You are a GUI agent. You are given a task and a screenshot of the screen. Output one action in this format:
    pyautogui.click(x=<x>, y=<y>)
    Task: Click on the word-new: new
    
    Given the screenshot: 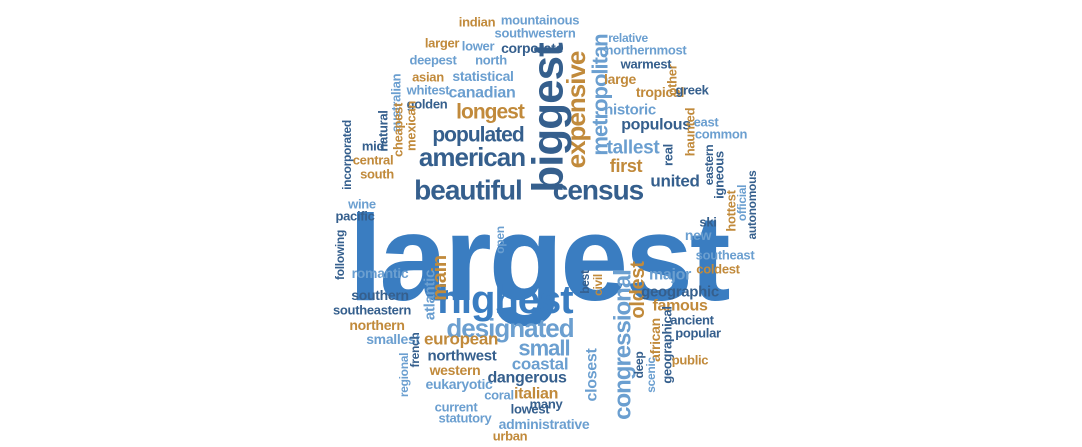 What is the action you would take?
    pyautogui.click(x=698, y=235)
    